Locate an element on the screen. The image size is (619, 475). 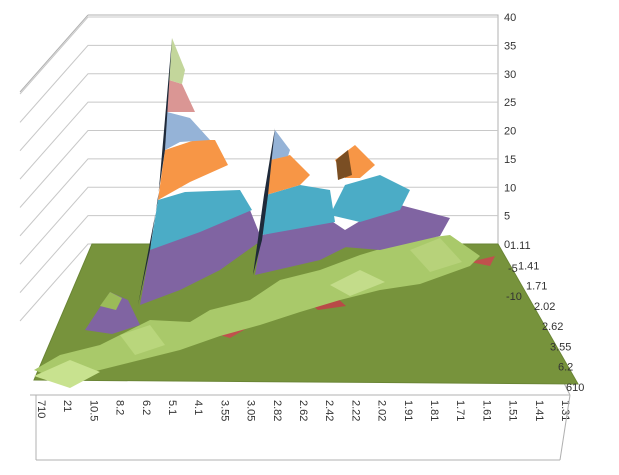
depth-tick-label: 1.11 is located at coordinates (520, 246).